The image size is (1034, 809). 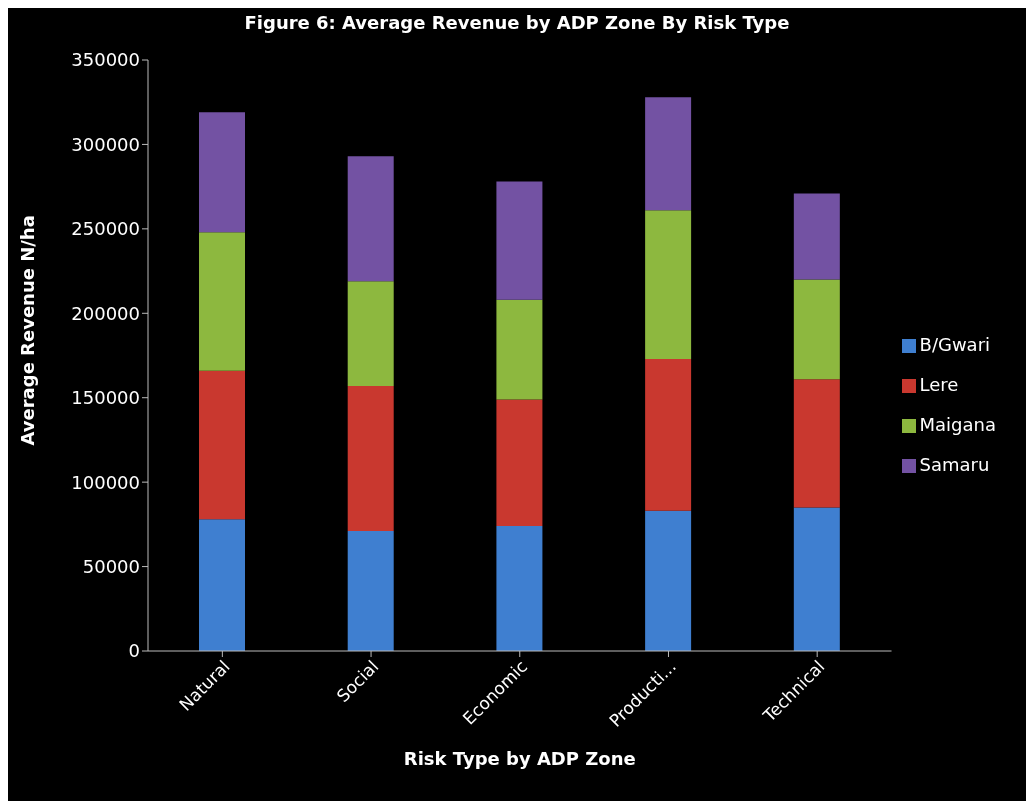 What do you see at coordinates (28, 330) in the screenshot?
I see `y-axis-title: Average Revenue N/ha` at bounding box center [28, 330].